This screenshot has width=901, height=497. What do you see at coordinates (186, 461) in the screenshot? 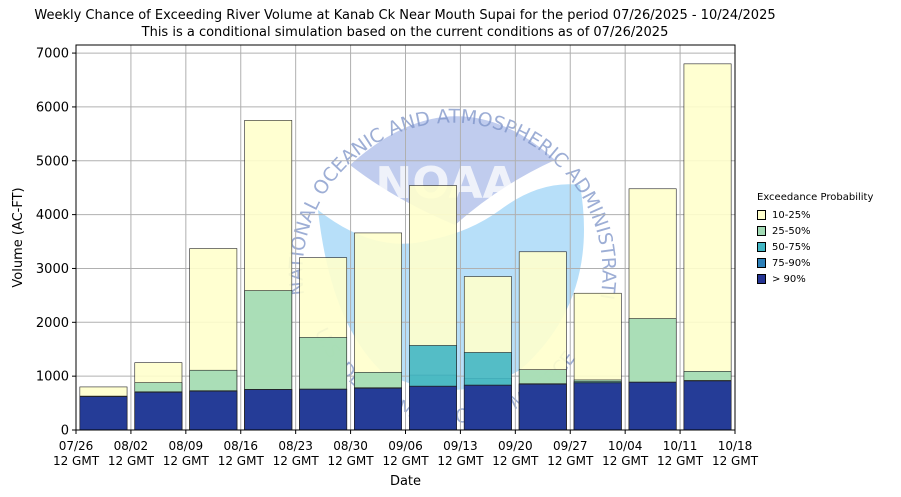
I see `x-tick-label-time-2: 12 GMT` at bounding box center [186, 461].